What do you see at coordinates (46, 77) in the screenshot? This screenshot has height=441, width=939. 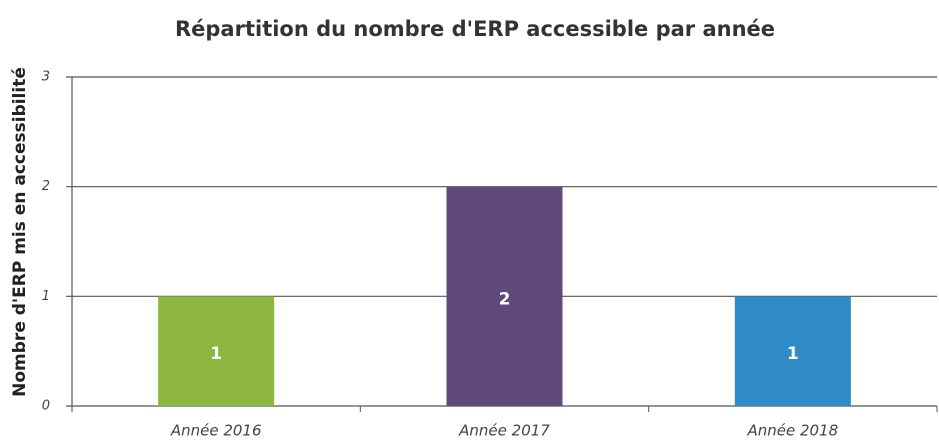 I see `y-tick-label: 3` at bounding box center [46, 77].